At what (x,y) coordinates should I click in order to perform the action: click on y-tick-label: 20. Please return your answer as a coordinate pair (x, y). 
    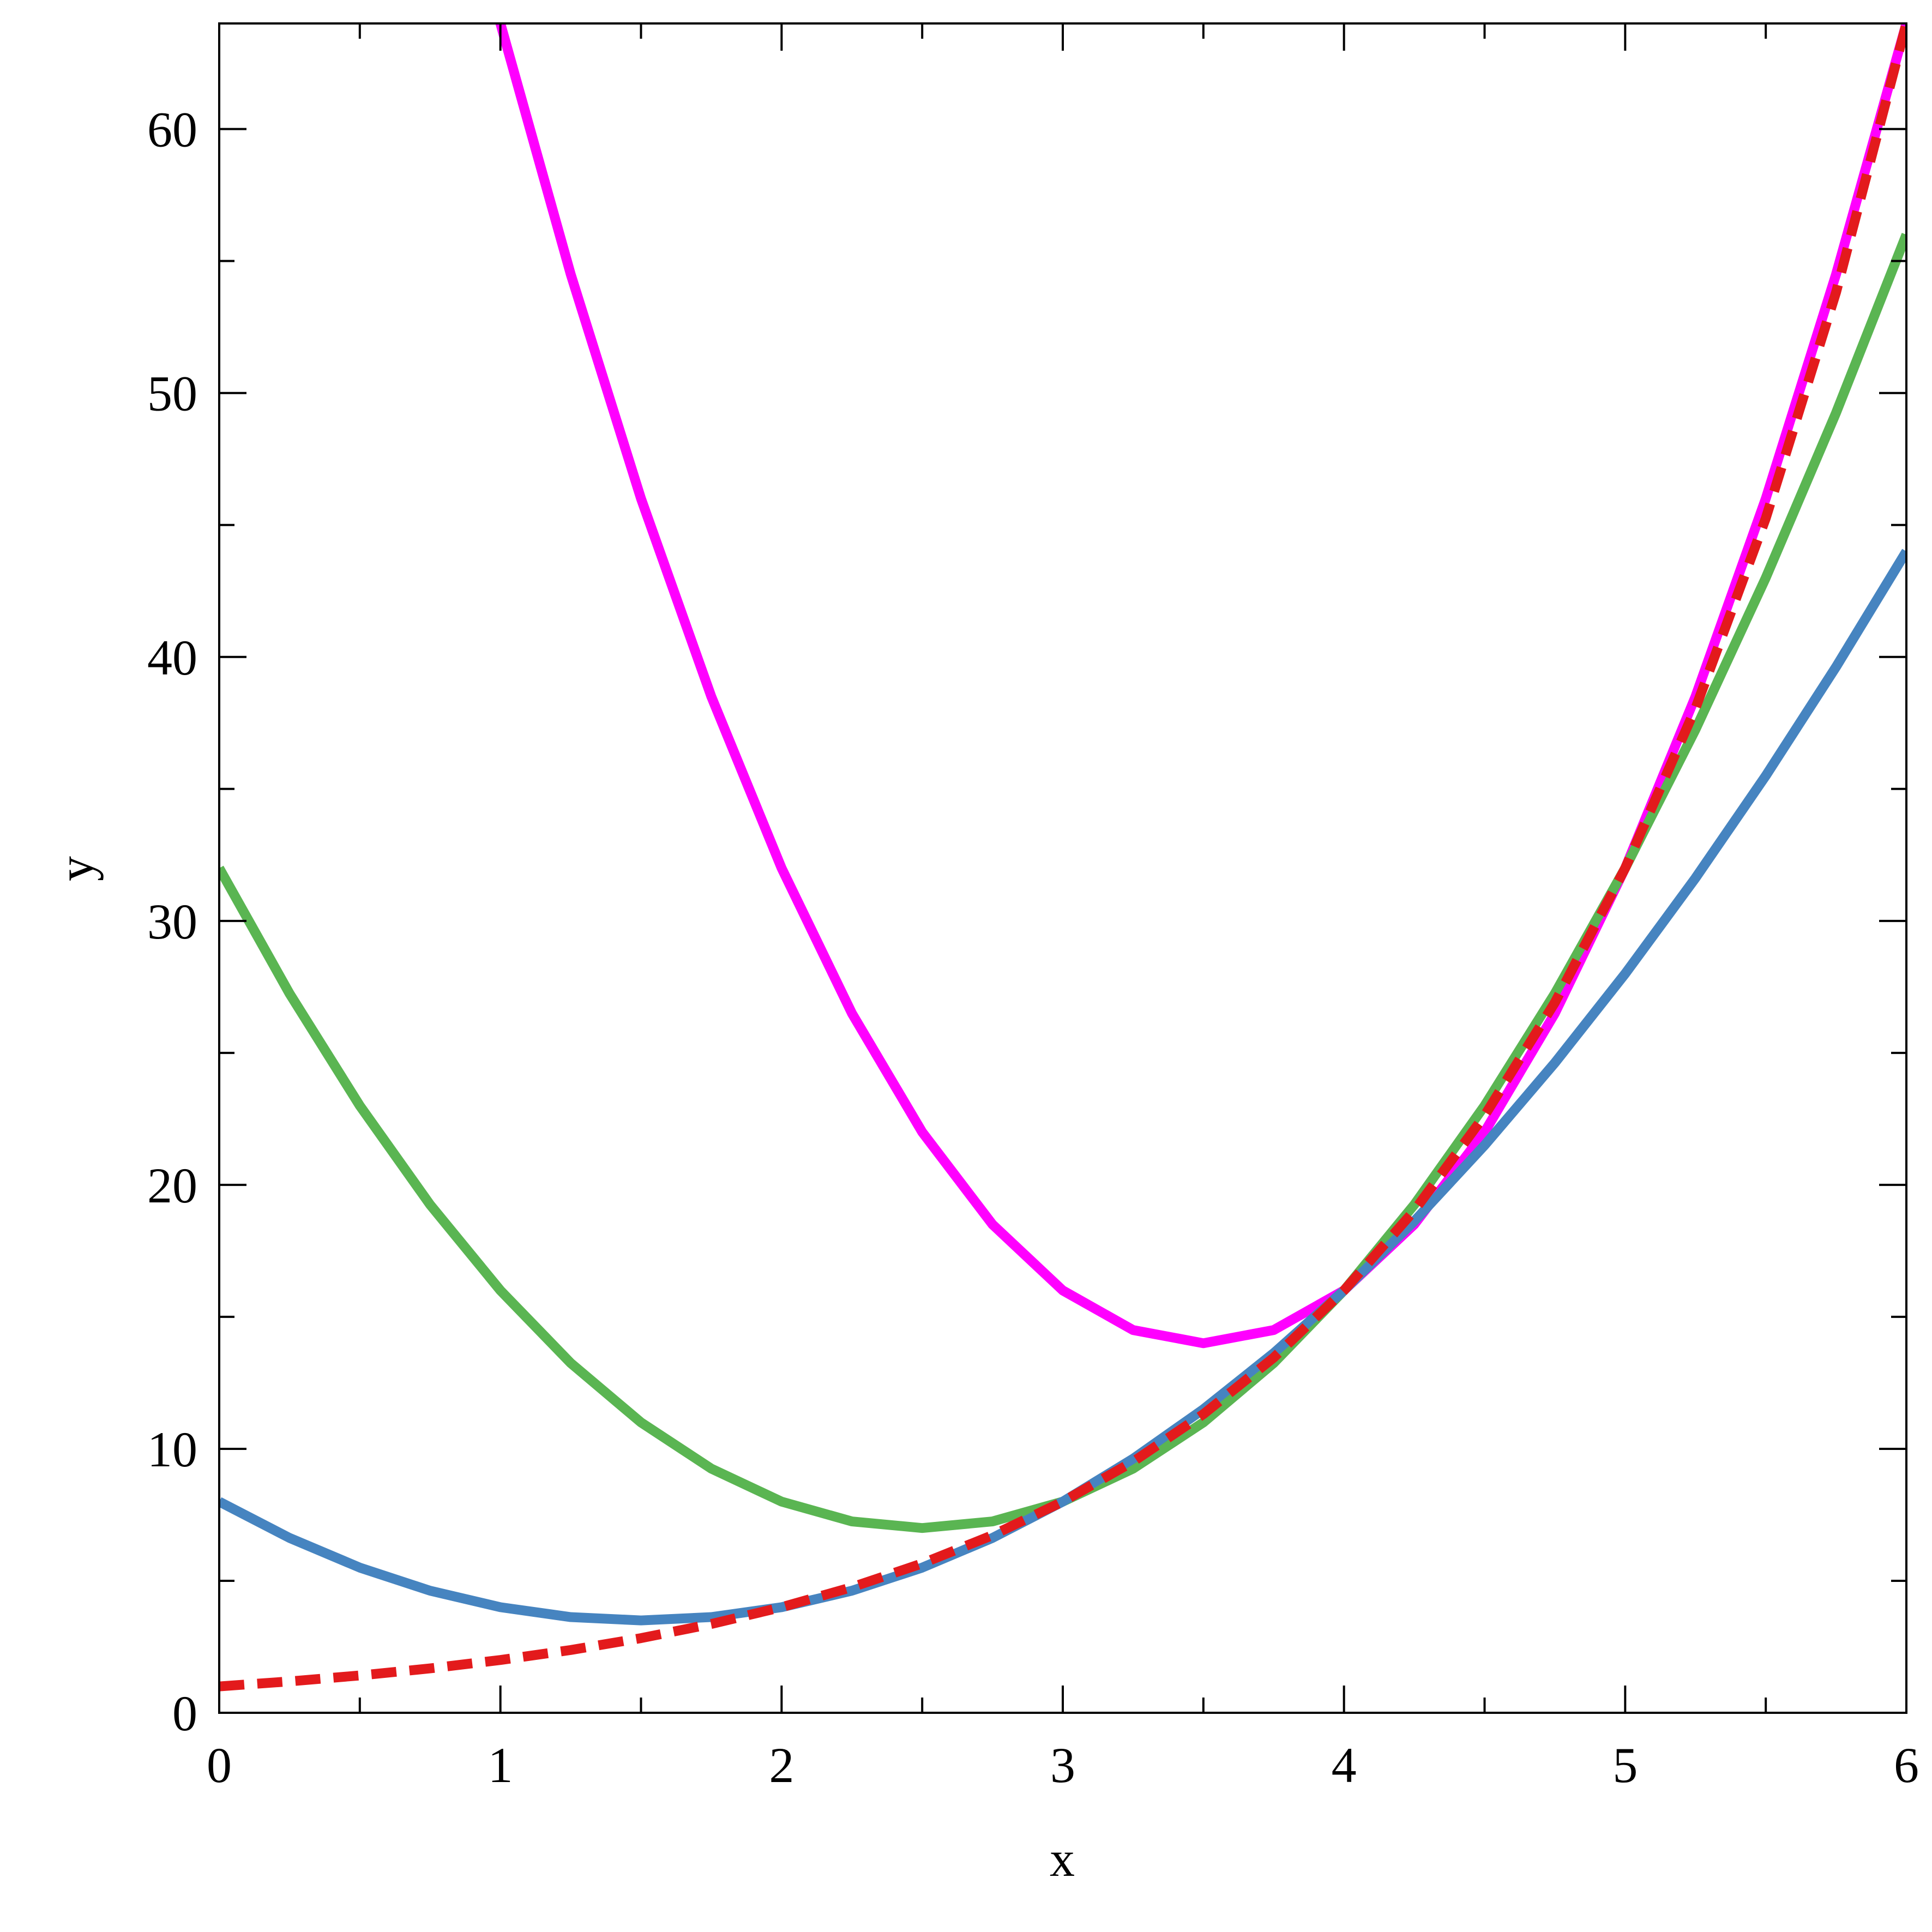
    Looking at the image, I should click on (172, 1185).